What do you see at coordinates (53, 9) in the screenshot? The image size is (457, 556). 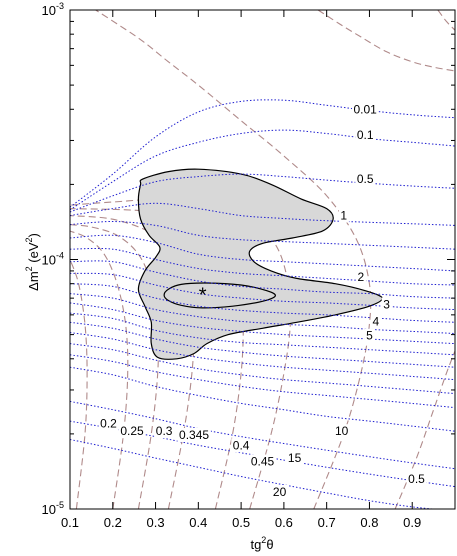 I see `y-tick-label: 10⁻³` at bounding box center [53, 9].